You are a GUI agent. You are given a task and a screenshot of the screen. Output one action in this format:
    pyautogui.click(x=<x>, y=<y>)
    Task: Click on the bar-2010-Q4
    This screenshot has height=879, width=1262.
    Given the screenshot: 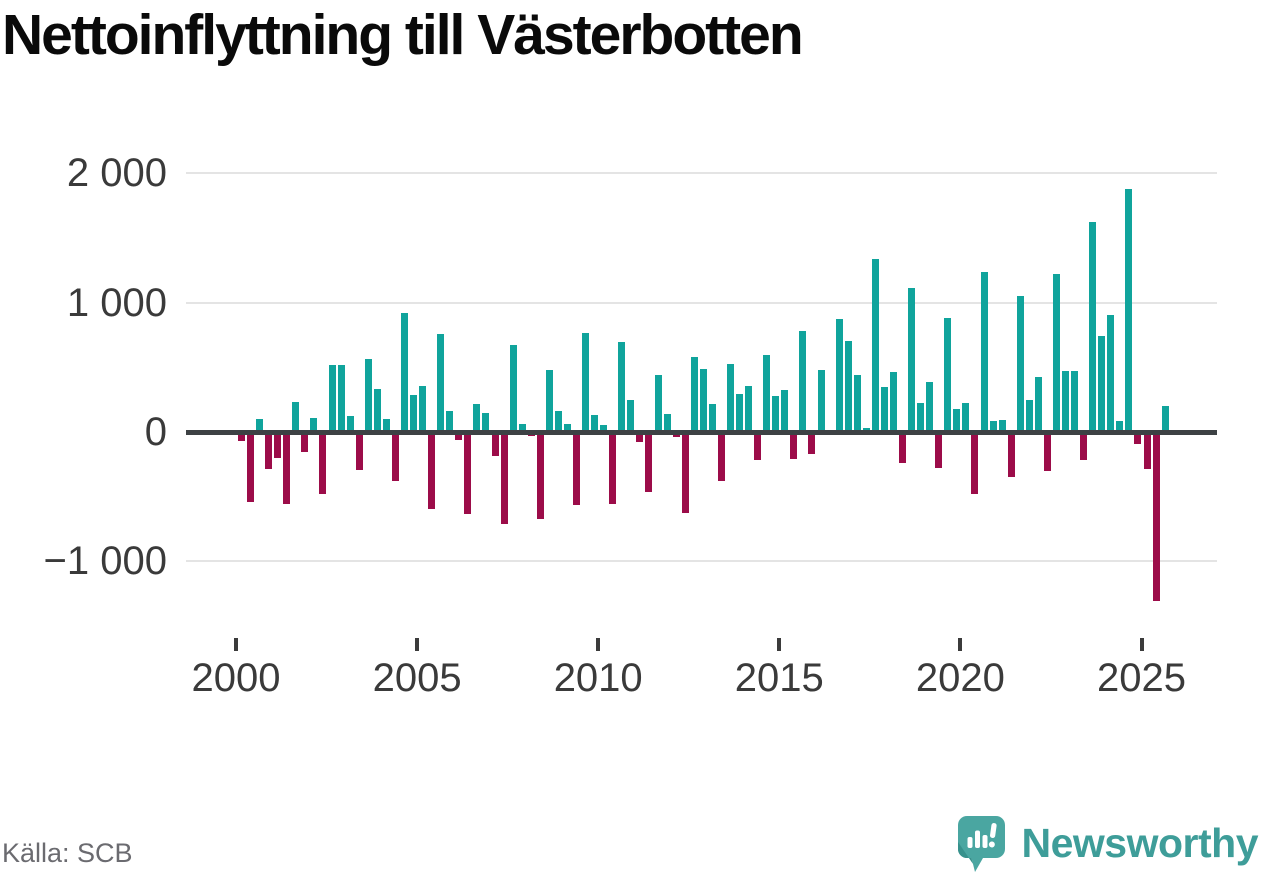 What is the action you would take?
    pyautogui.click(x=631, y=415)
    